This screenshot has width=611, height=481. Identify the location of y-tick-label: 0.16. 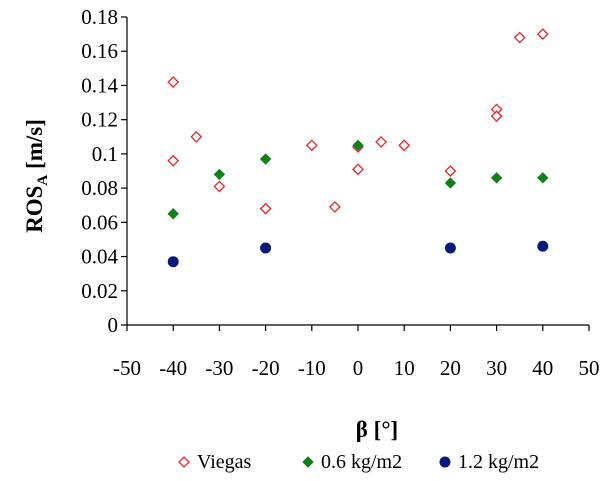
(99, 51).